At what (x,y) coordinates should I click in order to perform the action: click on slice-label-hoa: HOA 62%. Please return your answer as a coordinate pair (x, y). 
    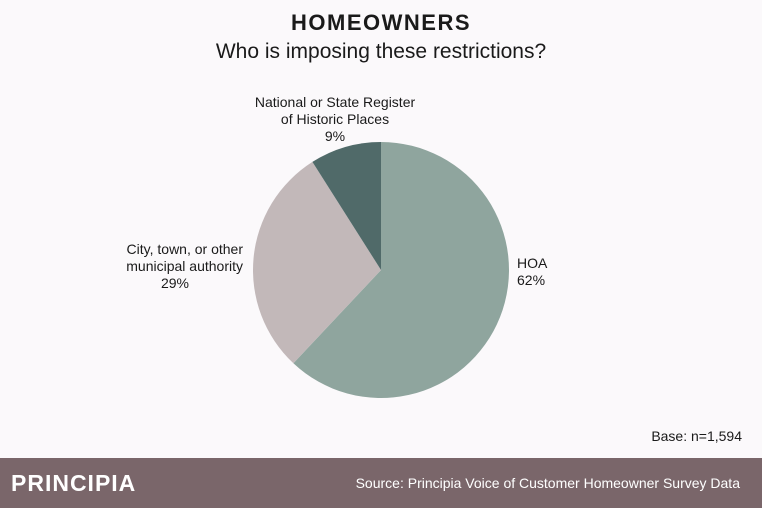
    Looking at the image, I should click on (532, 271).